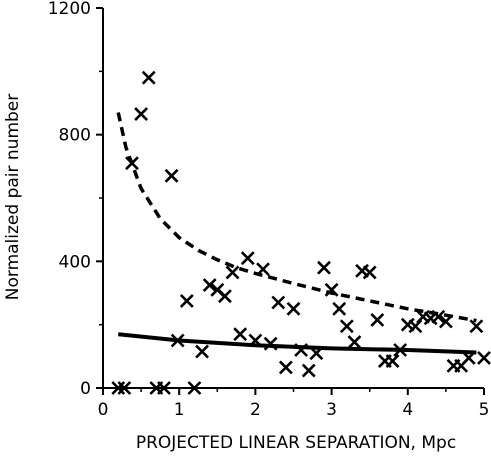  What do you see at coordinates (331, 410) in the screenshot?
I see `x-tick-label: 3` at bounding box center [331, 410].